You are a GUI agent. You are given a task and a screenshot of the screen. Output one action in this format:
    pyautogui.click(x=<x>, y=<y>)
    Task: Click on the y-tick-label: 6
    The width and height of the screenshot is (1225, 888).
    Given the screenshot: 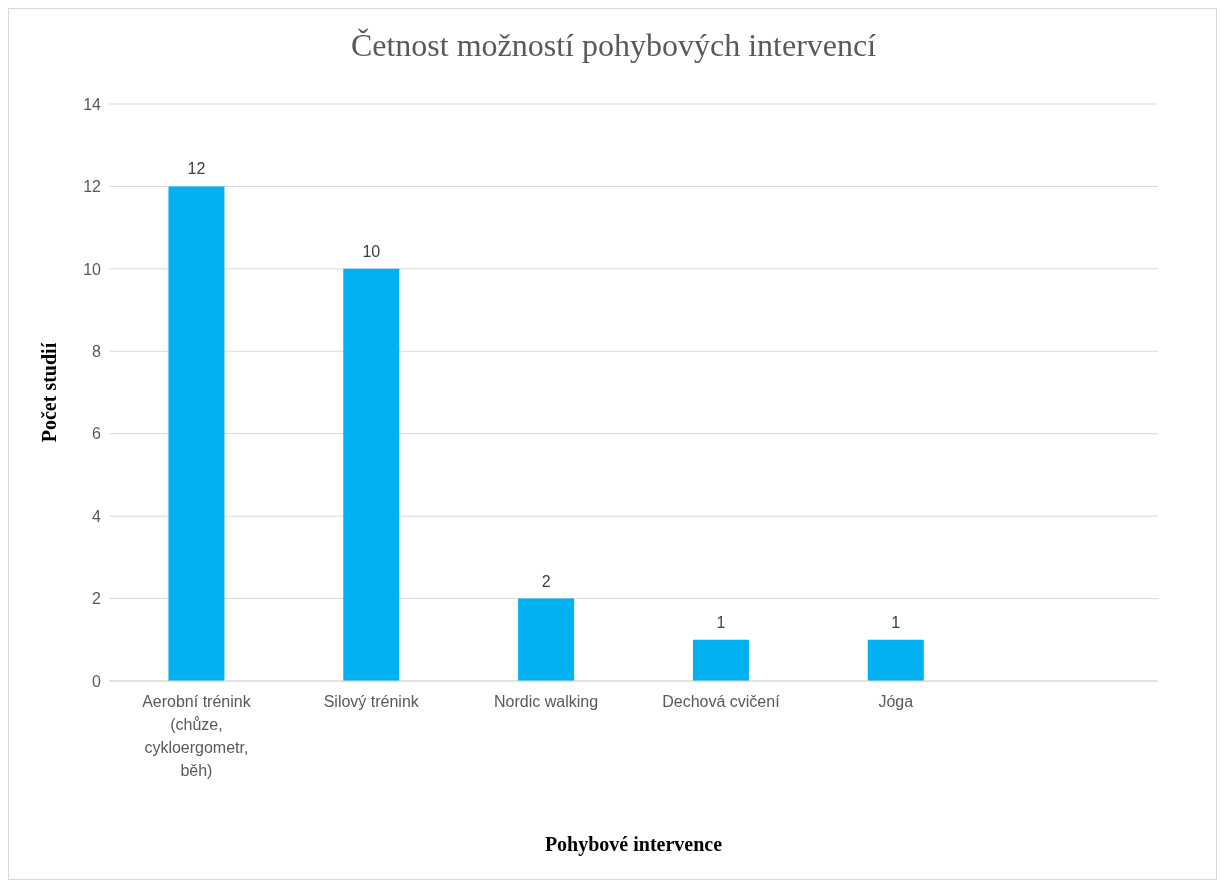 What is the action you would take?
    pyautogui.click(x=97, y=434)
    